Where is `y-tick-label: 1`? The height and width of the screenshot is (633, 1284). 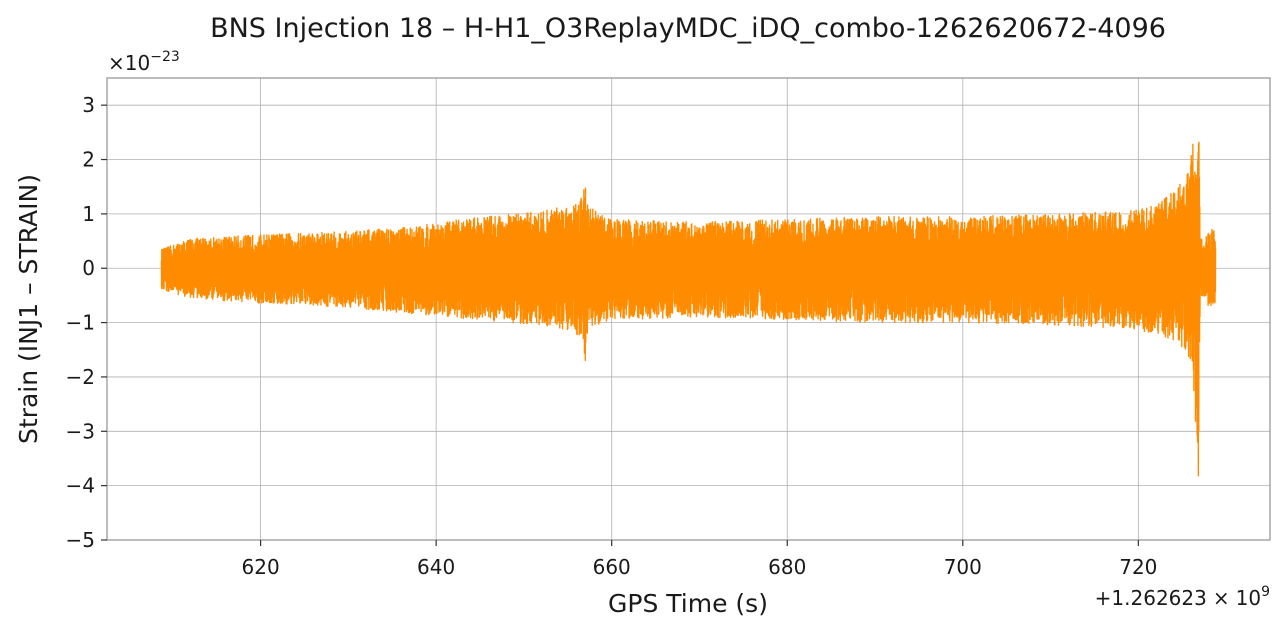 y-tick-label: 1 is located at coordinates (88, 214).